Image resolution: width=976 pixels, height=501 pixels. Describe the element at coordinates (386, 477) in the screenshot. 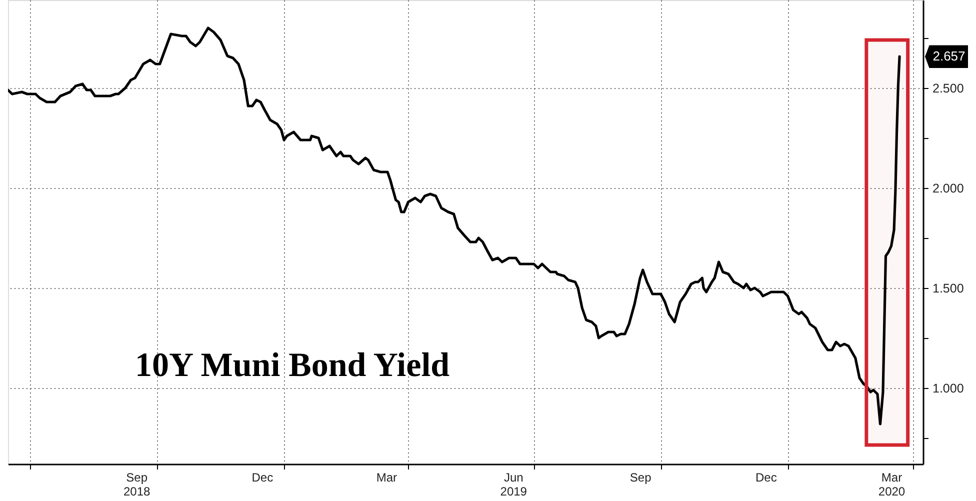

I see `x-tick-label: Mar` at that location.